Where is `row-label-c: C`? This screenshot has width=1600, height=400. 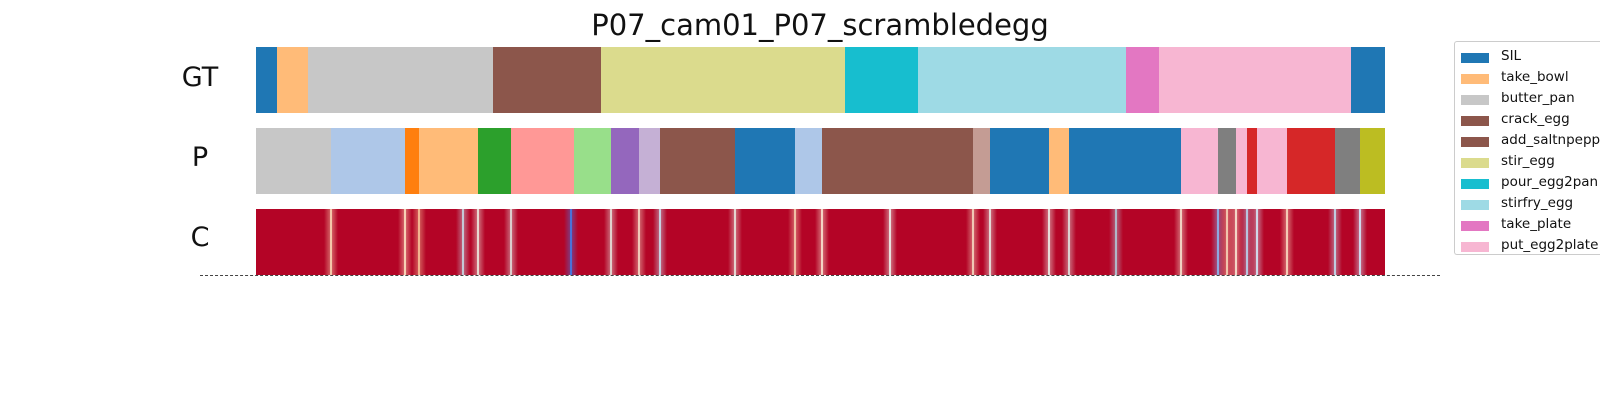
row-label-c: C is located at coordinates (200, 237).